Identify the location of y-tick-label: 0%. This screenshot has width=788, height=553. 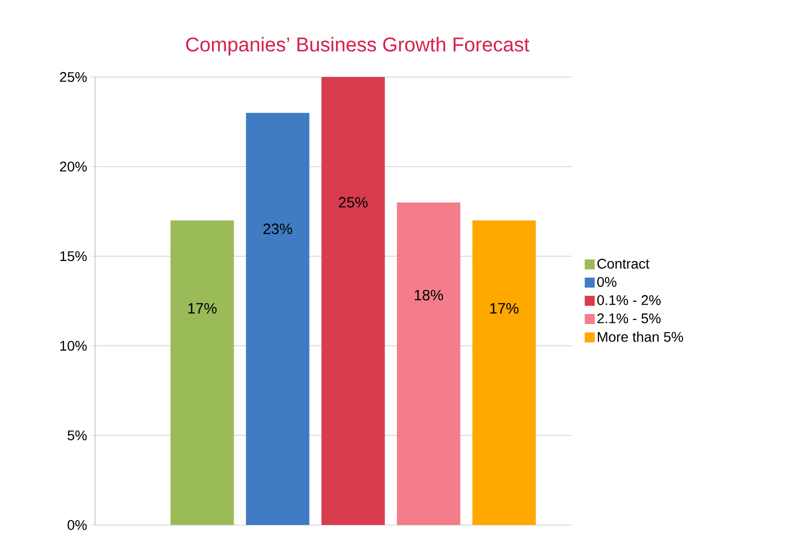
(77, 525).